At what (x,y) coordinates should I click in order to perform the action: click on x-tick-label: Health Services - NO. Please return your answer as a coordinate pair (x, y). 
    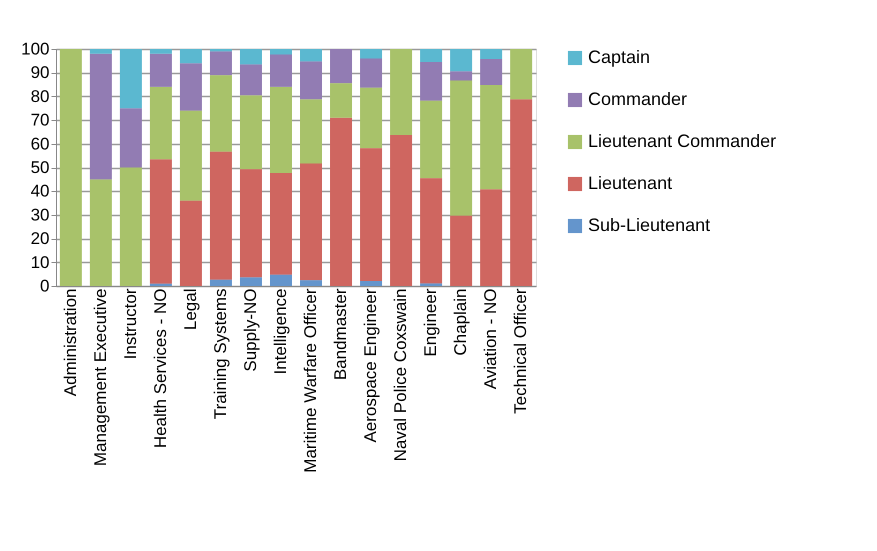
    Looking at the image, I should click on (160, 368).